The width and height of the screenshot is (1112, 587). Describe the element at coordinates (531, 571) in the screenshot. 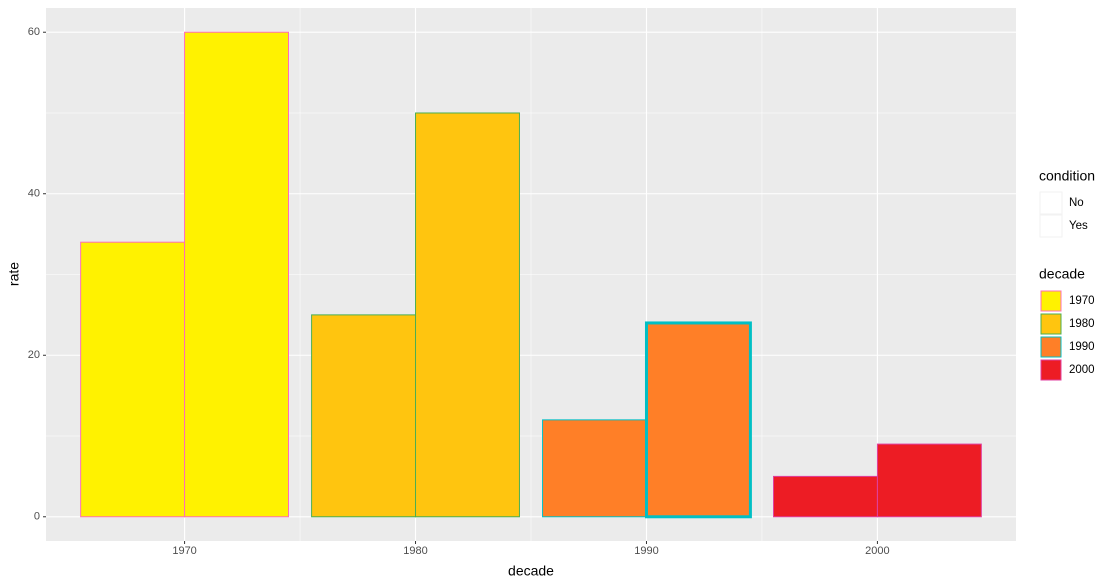

I see `x-axis-title: decade` at that location.